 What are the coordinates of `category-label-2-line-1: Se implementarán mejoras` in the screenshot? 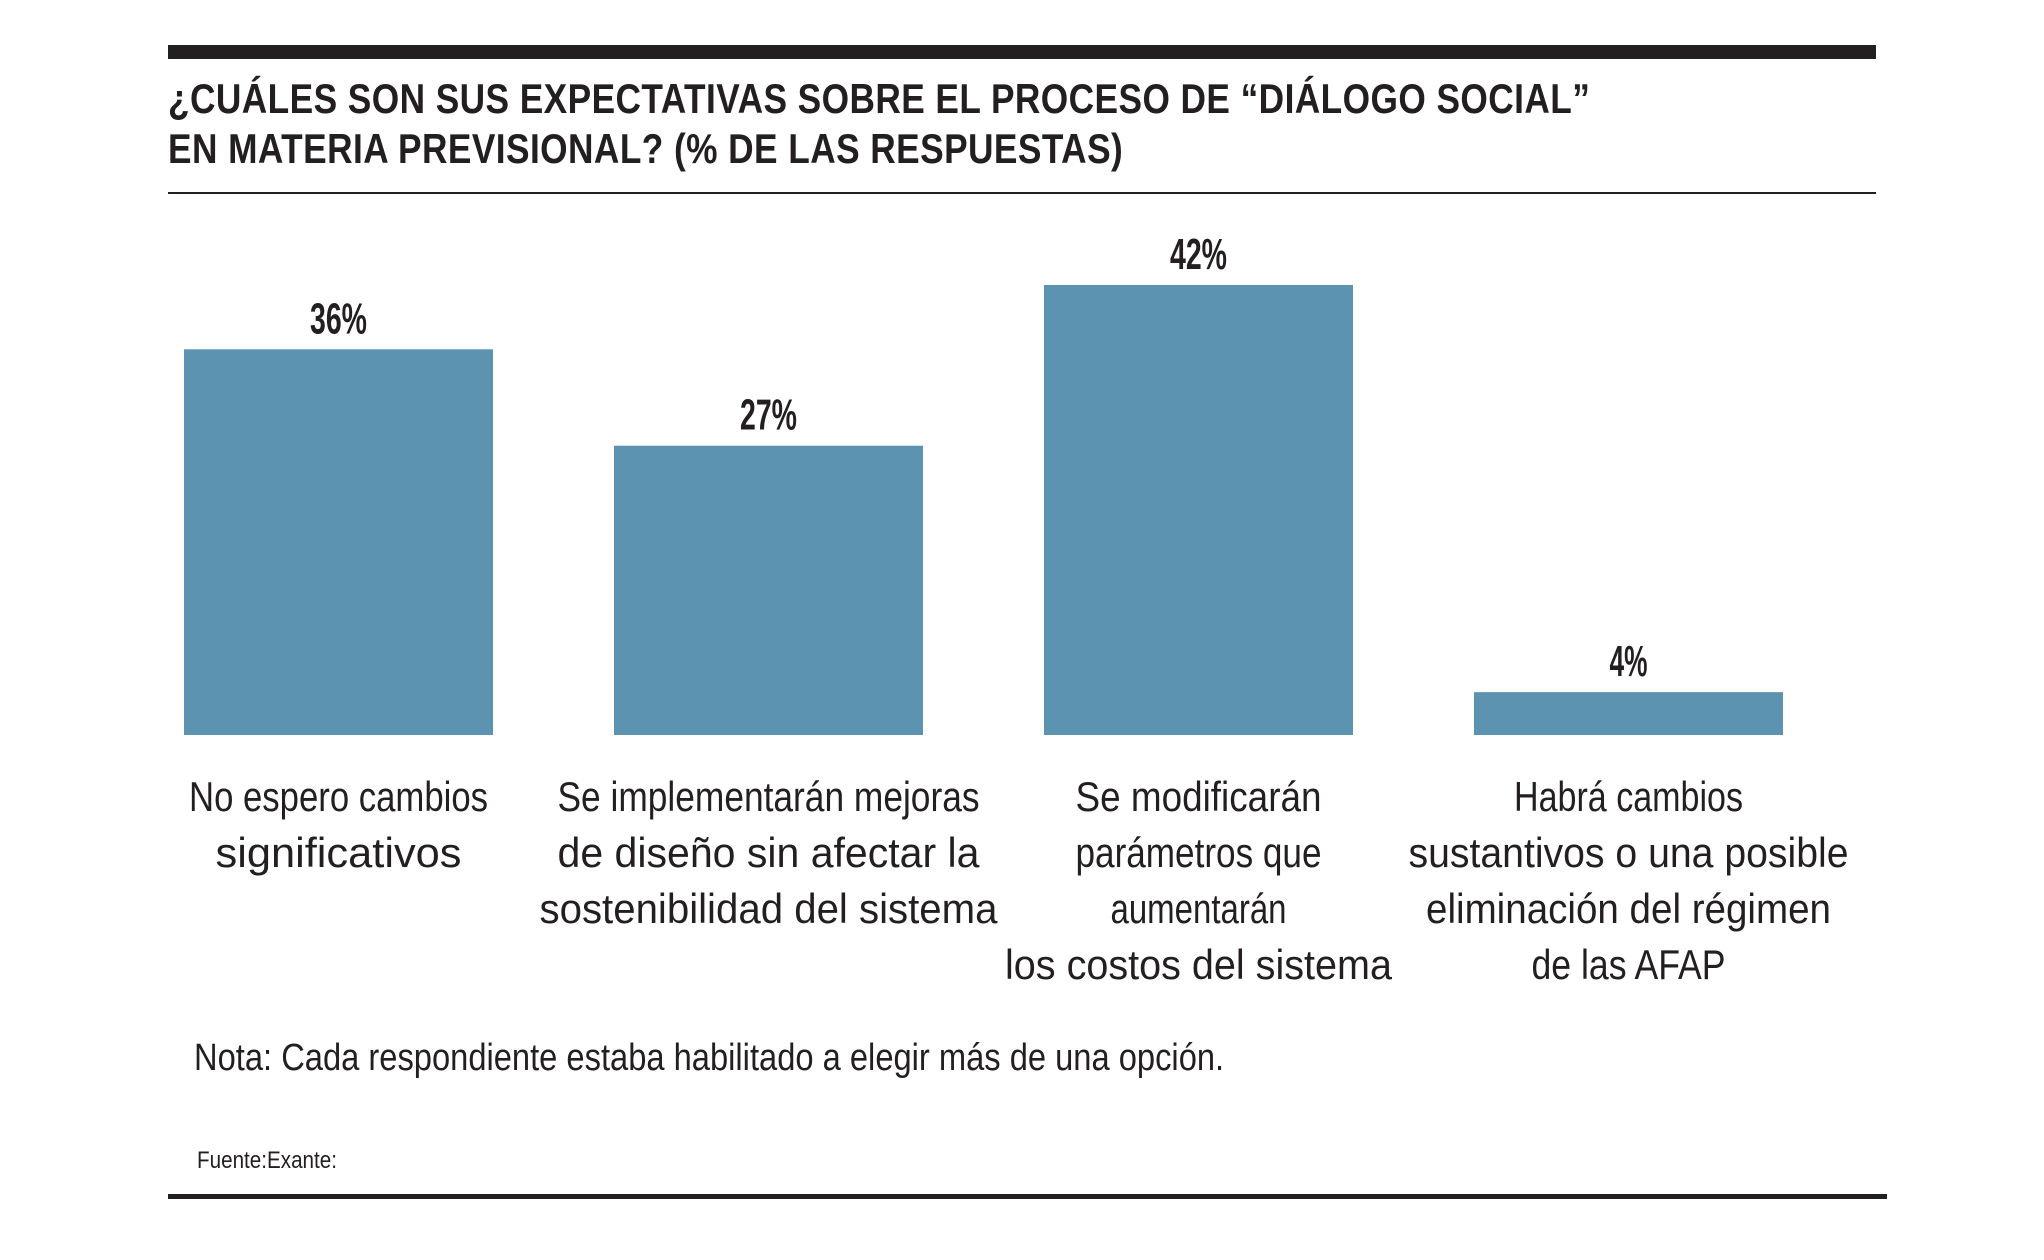 It's located at (769, 796).